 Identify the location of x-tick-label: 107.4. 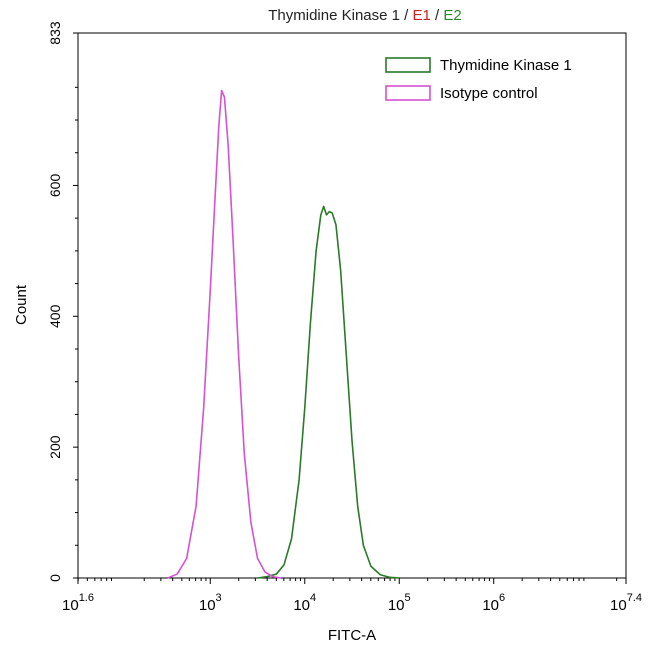
(626, 603).